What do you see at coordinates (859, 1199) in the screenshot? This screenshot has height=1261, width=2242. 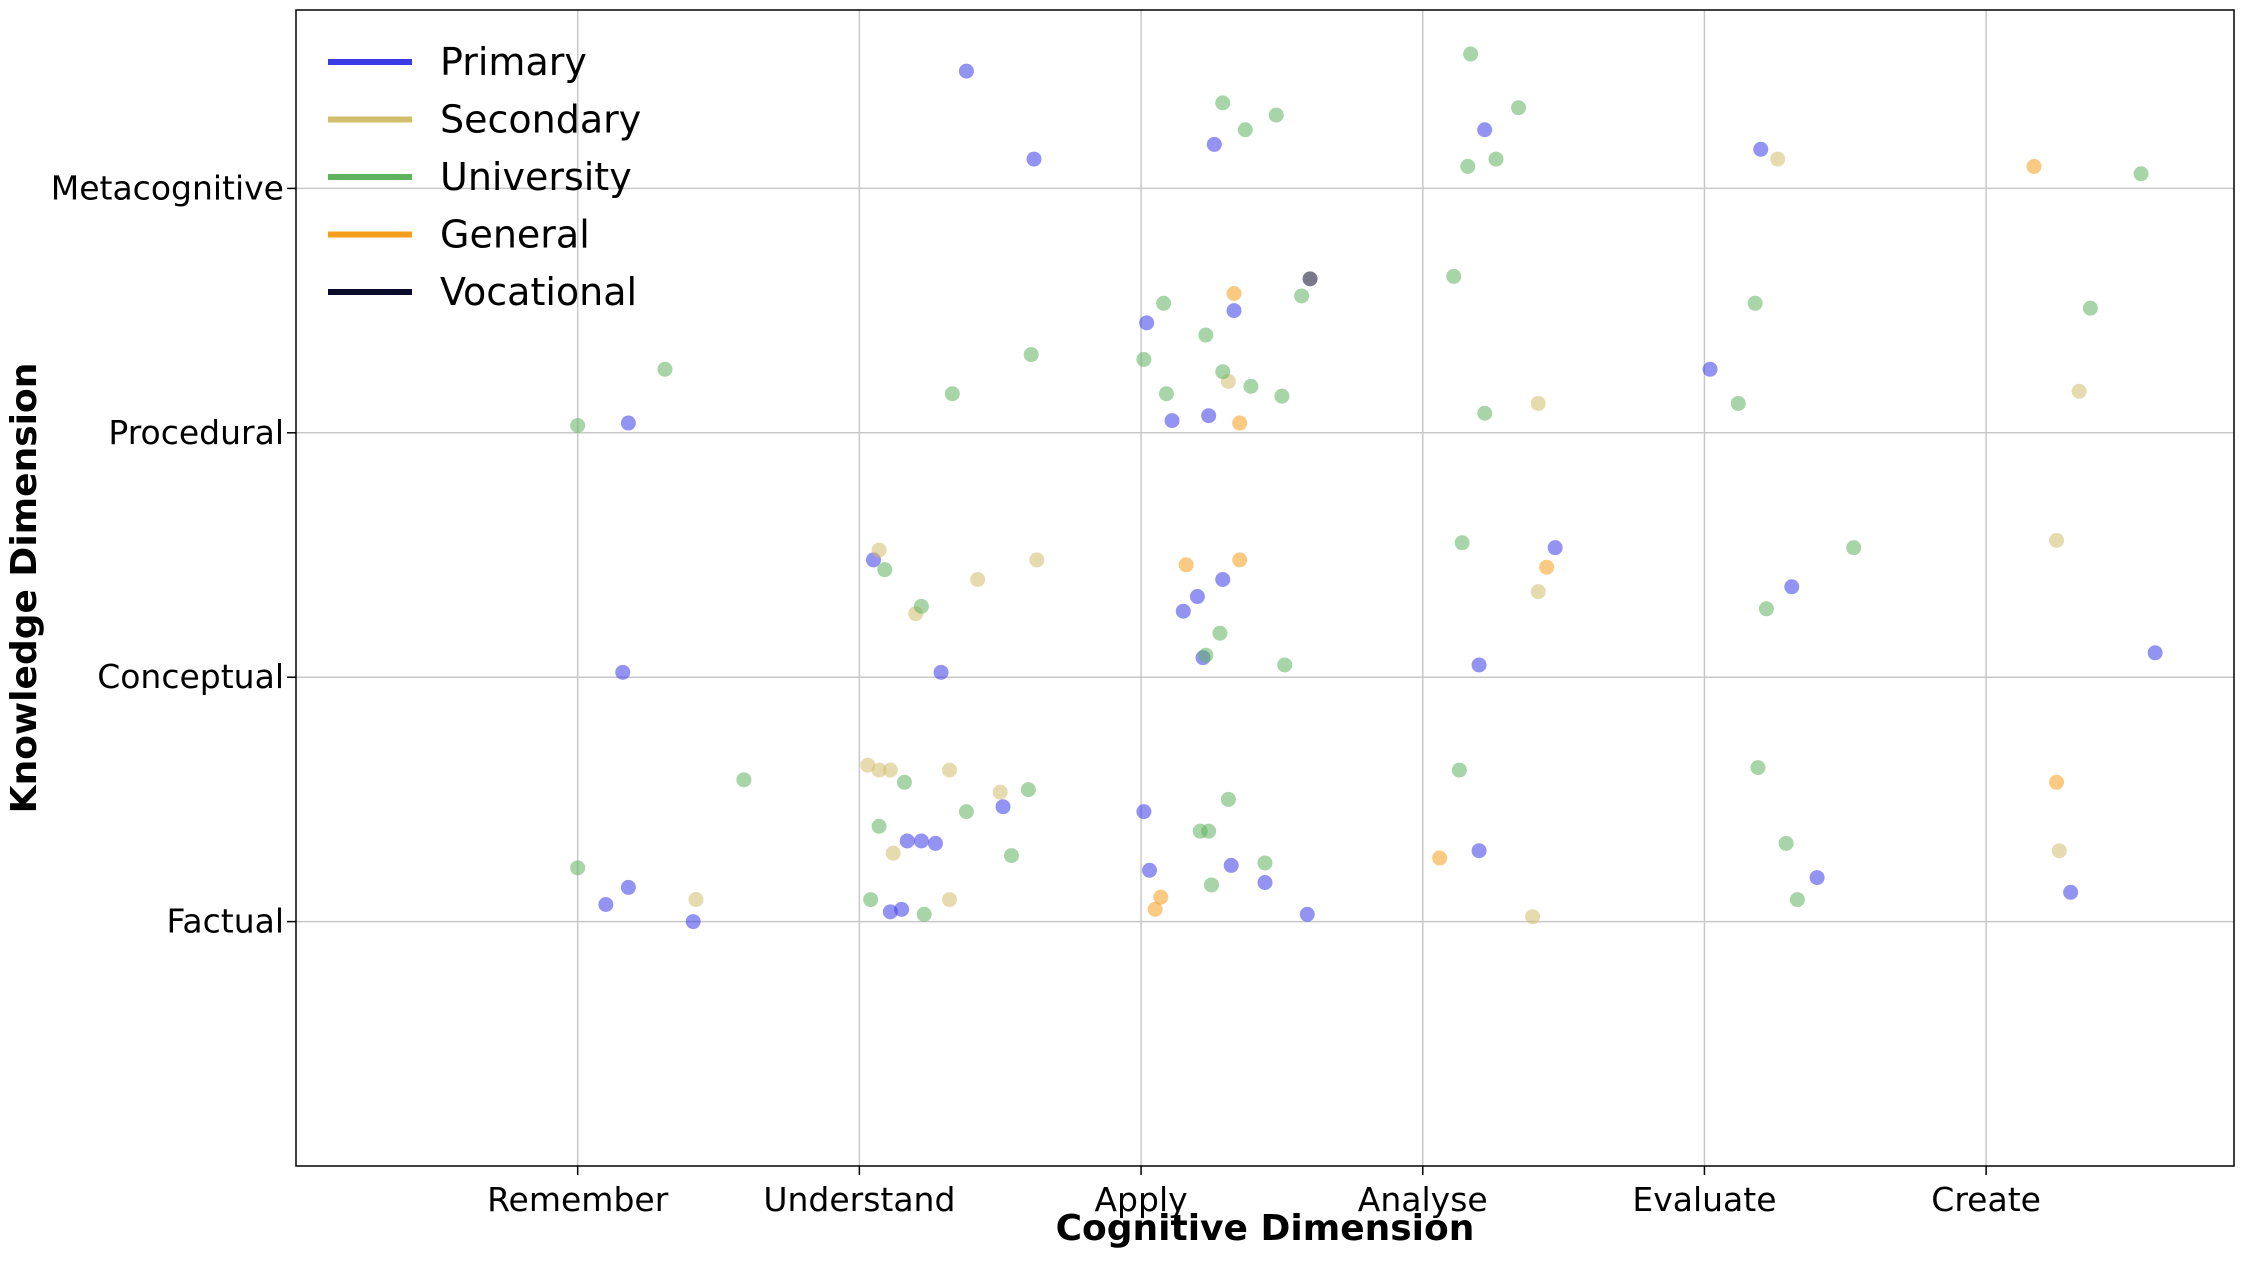 I see `x-tick-label: Understand` at bounding box center [859, 1199].